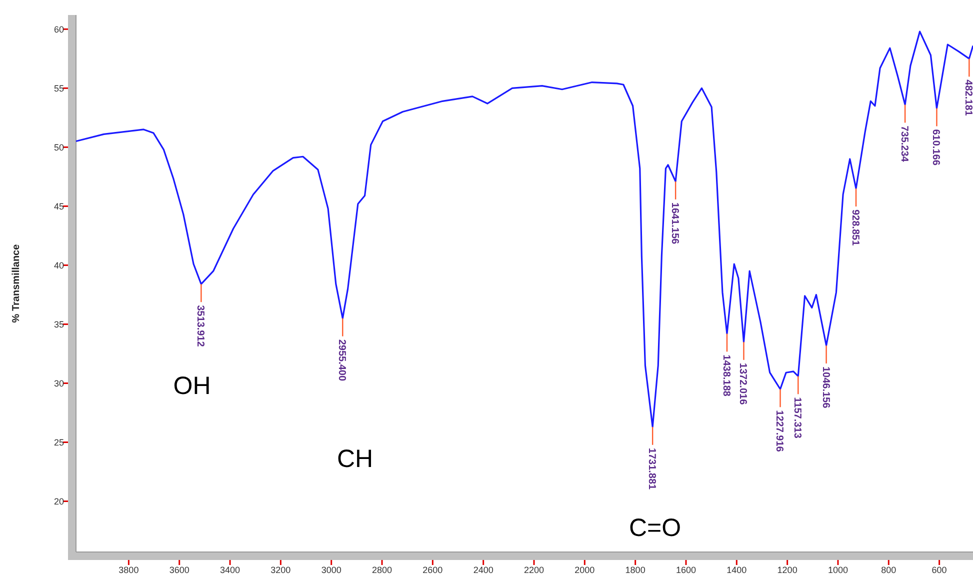 This screenshot has height=576, width=973. Describe the element at coordinates (16, 283) in the screenshot. I see `y-axis-title: % Transmillance` at that location.